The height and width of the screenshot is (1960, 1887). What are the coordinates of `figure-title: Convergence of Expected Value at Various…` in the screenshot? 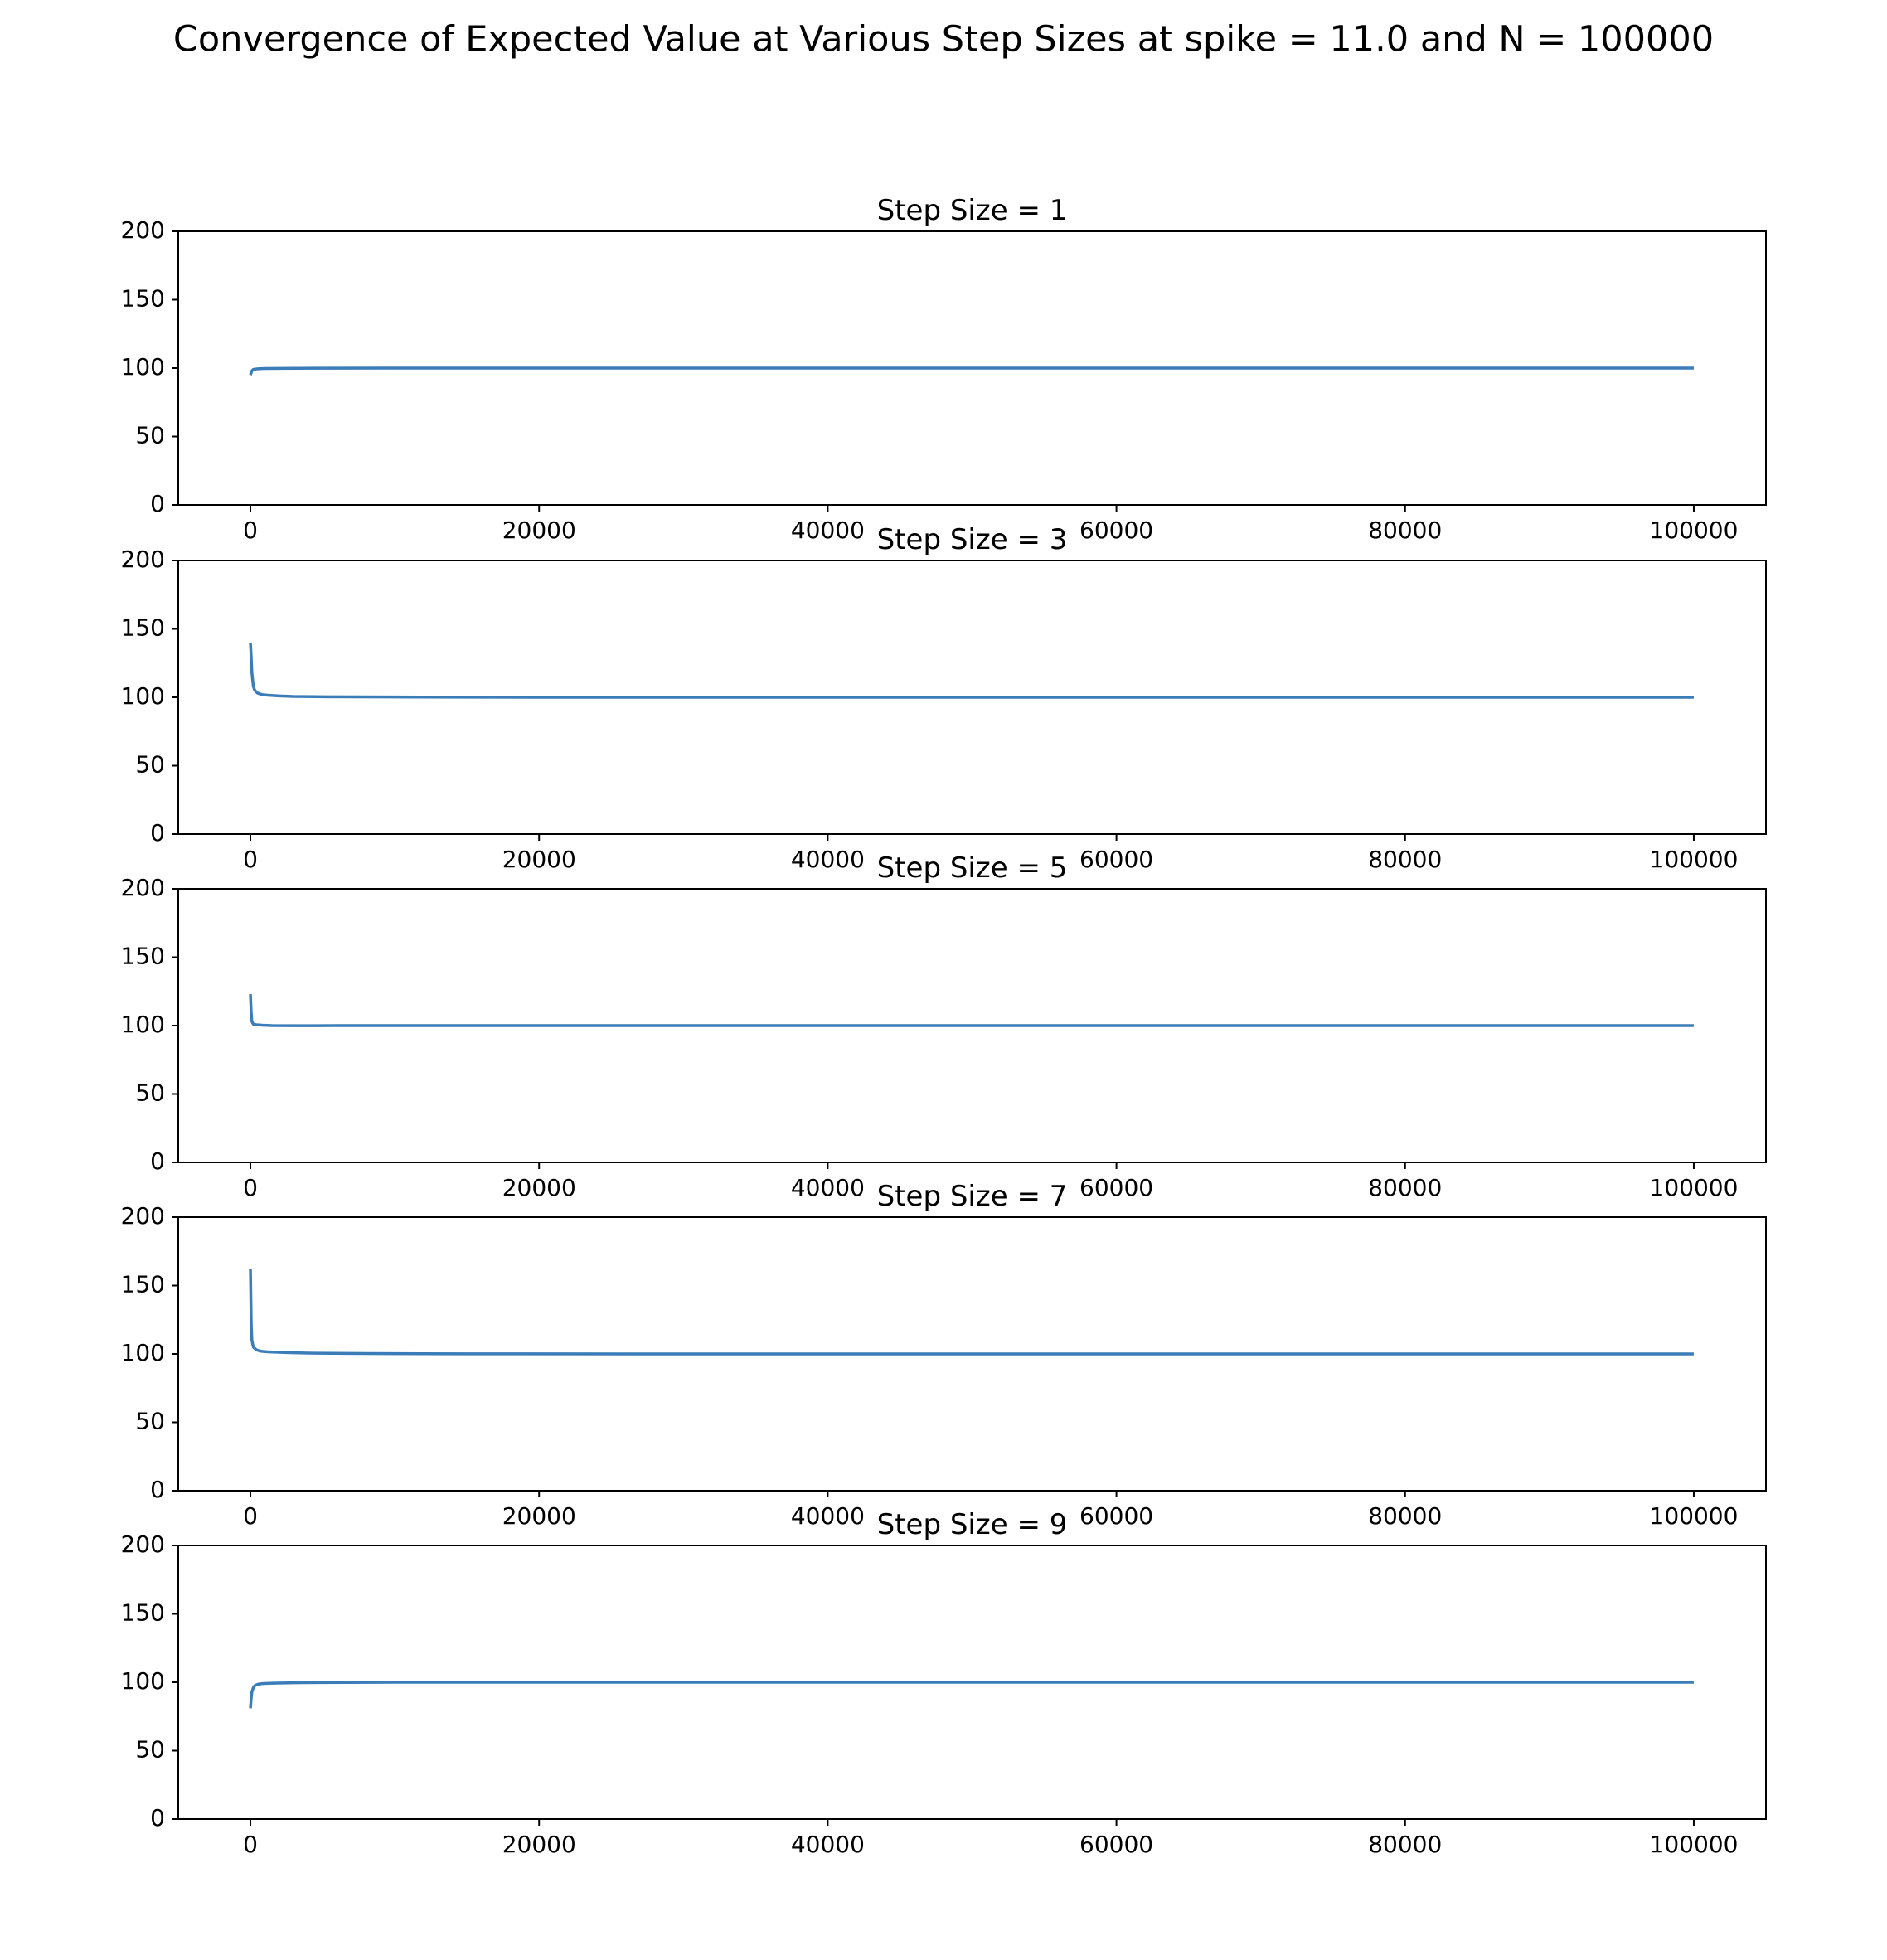 It's located at (943, 40).